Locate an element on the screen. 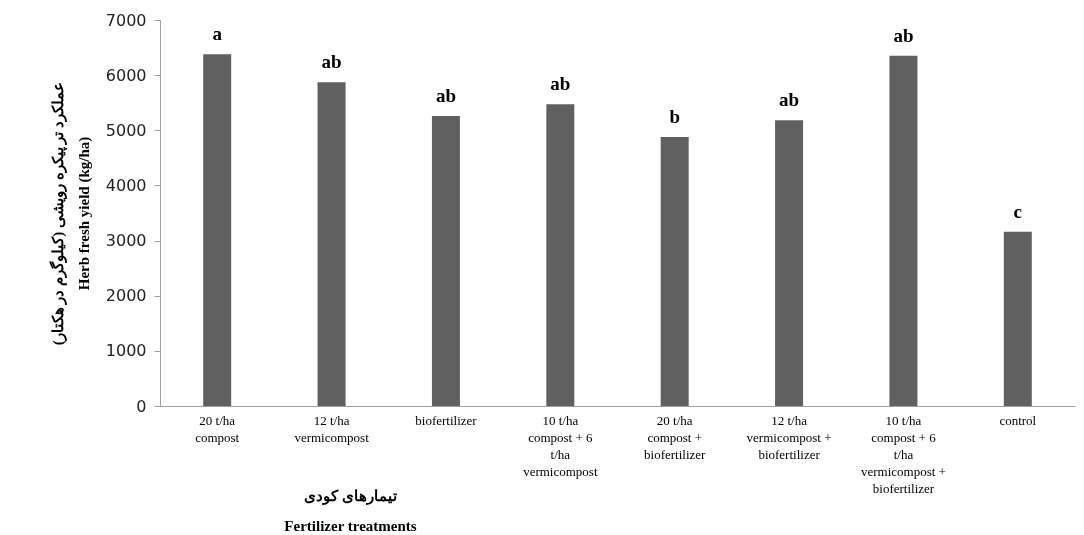 The image size is (1084, 535). x-tick-label: 12 t/ha vermicompost is located at coordinates (332, 428).